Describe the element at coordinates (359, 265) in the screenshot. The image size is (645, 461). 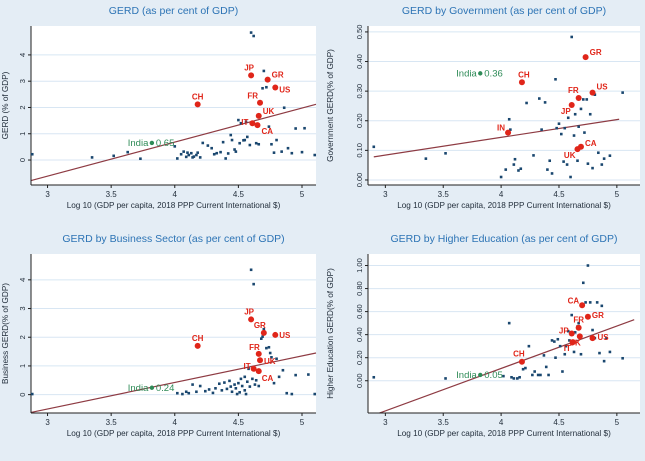
I see `y-tick-label: 1.00` at that location.